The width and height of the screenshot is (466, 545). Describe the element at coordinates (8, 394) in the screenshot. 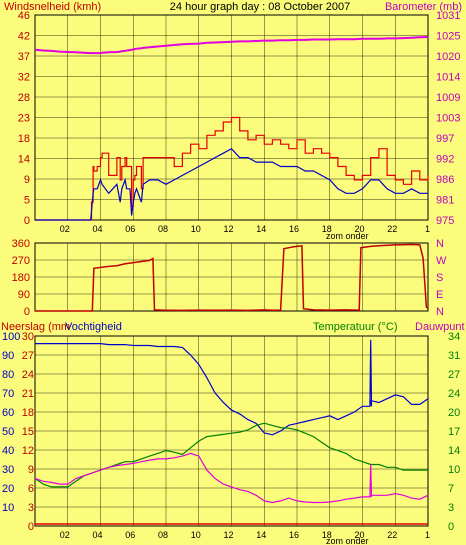

I see `humidity-y-tick: 70` at that location.